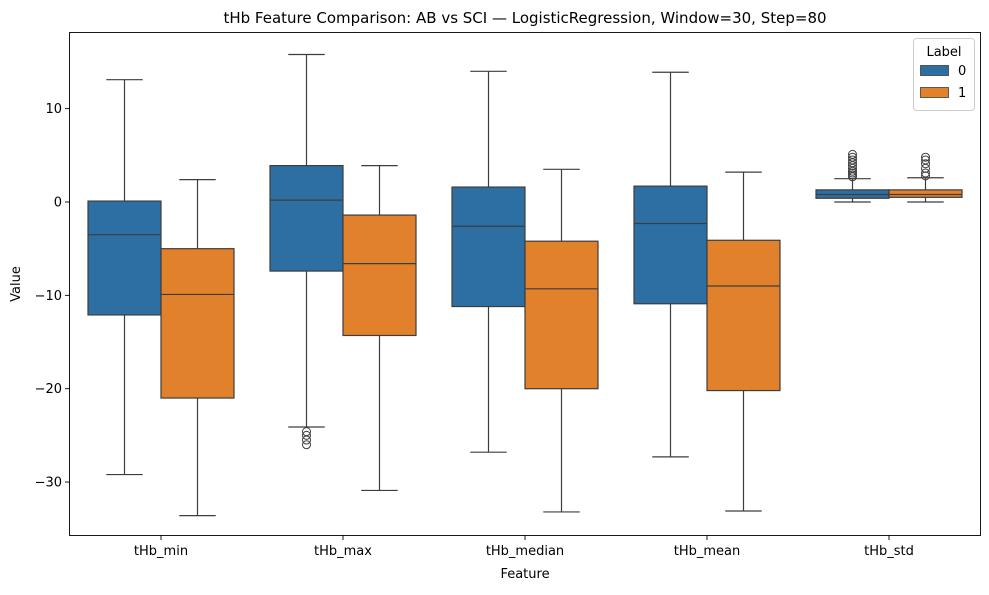  What do you see at coordinates (48, 389) in the screenshot?
I see `y-tick-label: −20` at bounding box center [48, 389].